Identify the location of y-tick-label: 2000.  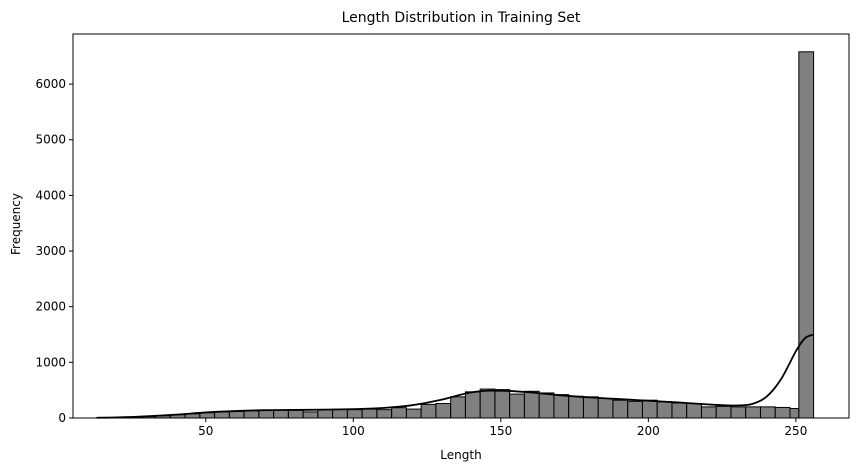
(50, 307).